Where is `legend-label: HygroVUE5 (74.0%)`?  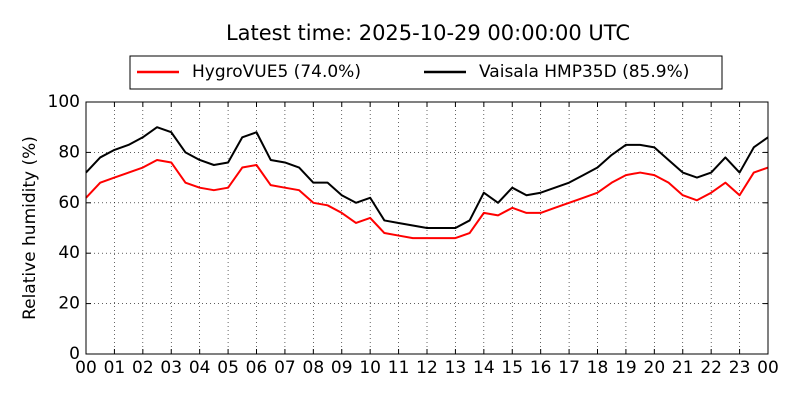
legend-label: HygroVUE5 (74.0%) is located at coordinates (276, 72).